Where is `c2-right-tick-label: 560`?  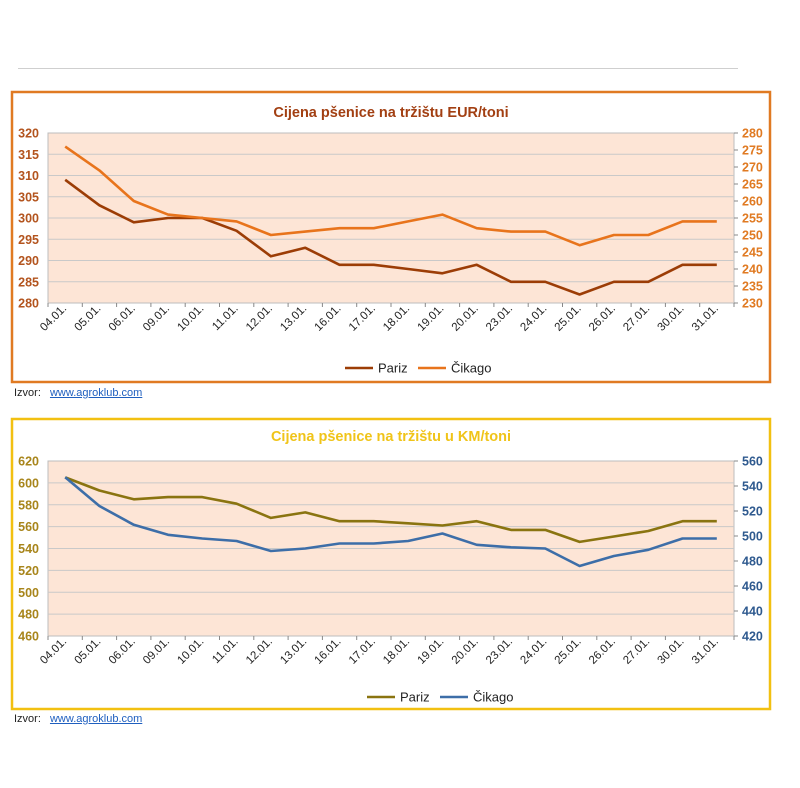
c2-right-tick-label: 560 is located at coordinates (752, 462).